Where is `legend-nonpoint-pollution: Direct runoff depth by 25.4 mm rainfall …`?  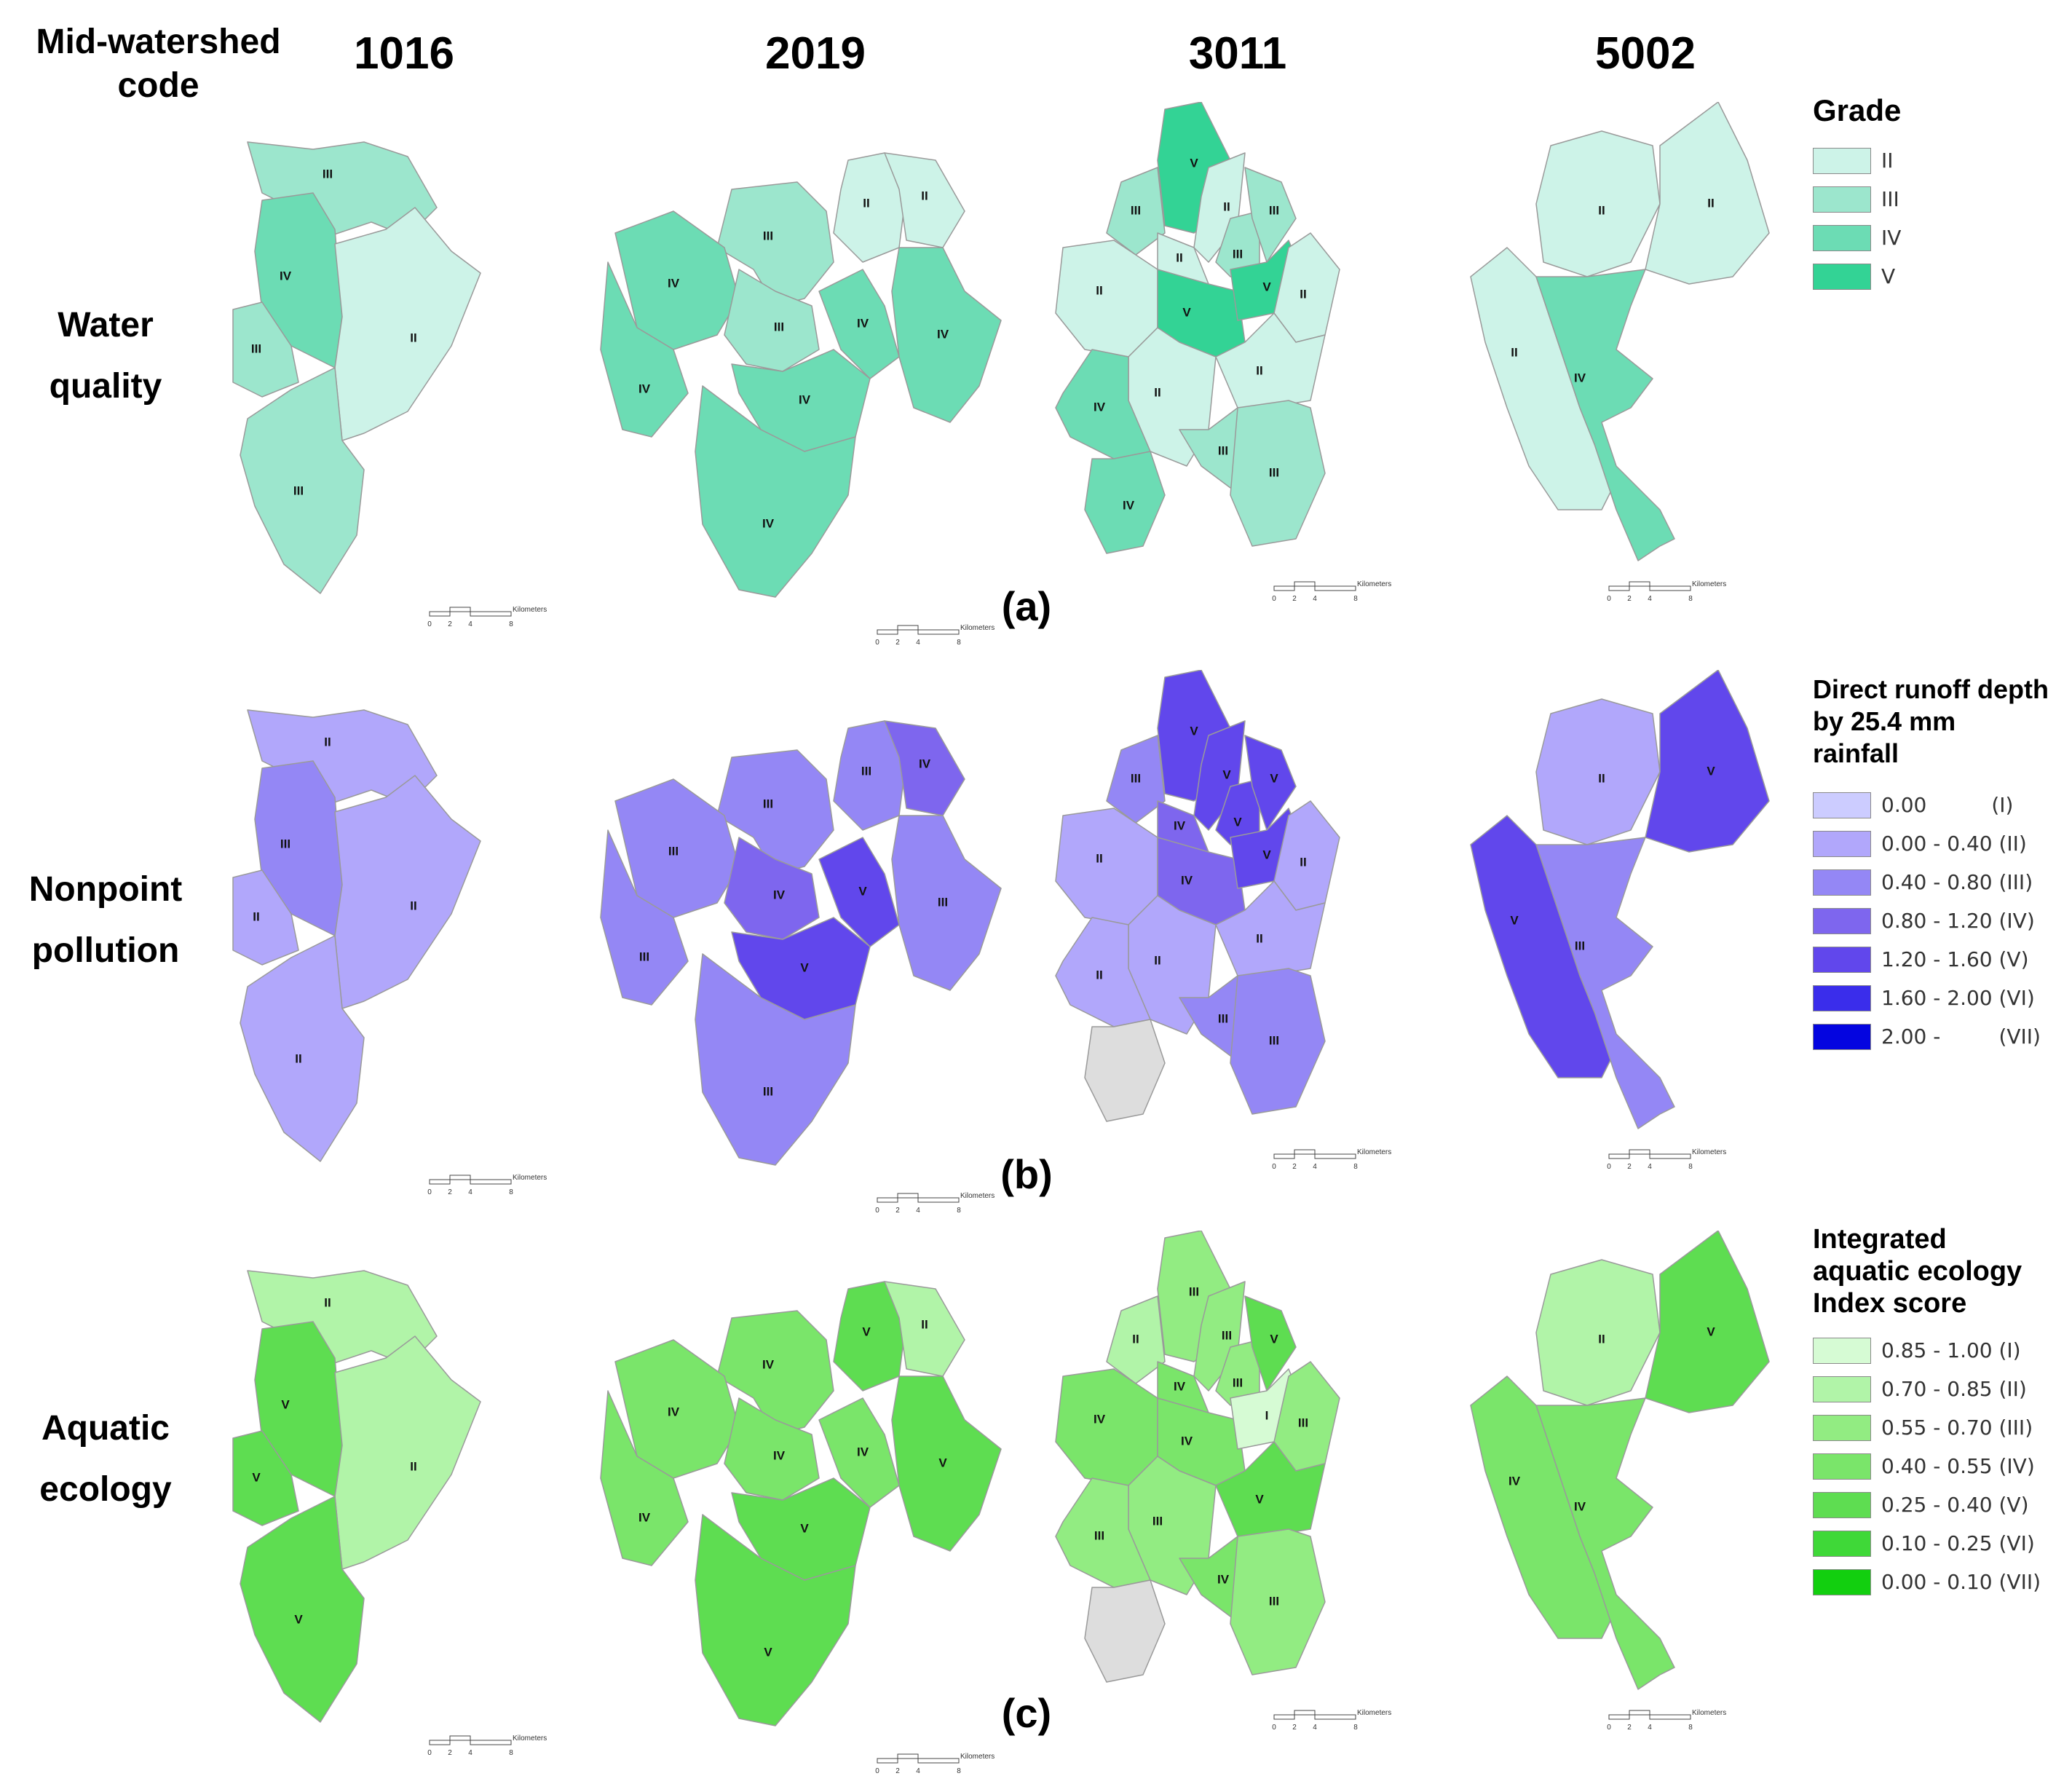 legend-nonpoint-pollution: Direct runoff depth by 25.4 mm rainfall … is located at coordinates (1931, 865).